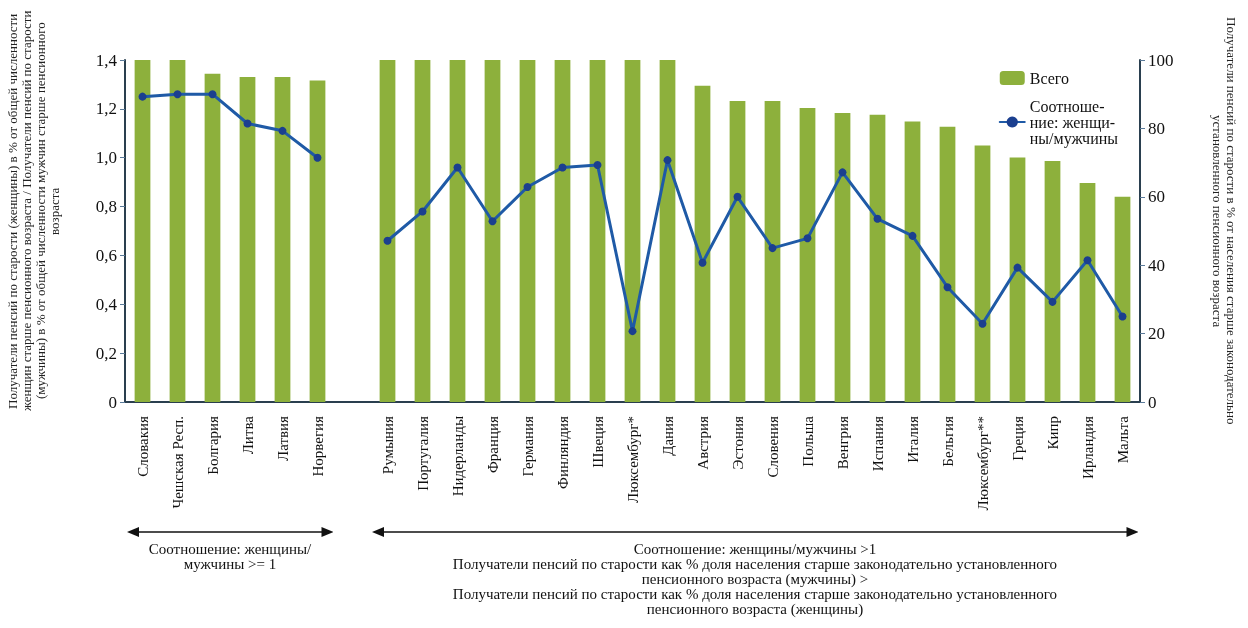 The height and width of the screenshot is (628, 1248). I want to click on x-tick-label: Румыния, so click(387, 445).